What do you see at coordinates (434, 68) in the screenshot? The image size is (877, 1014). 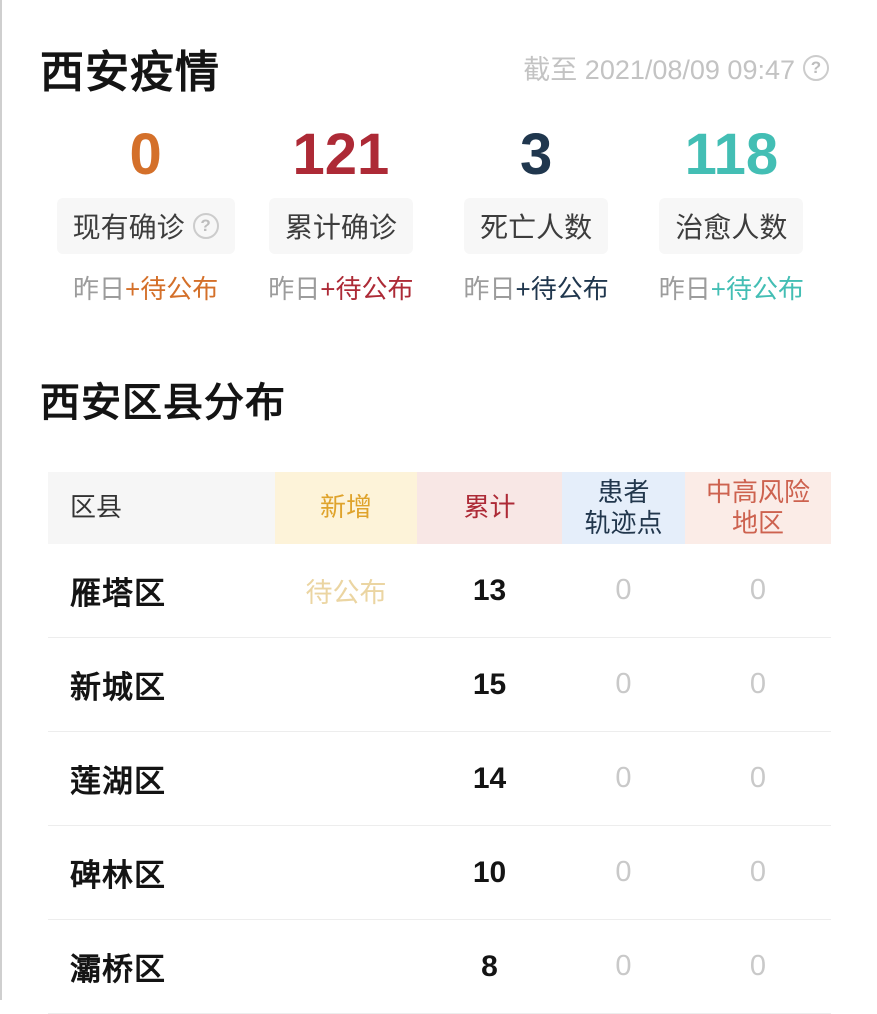 I see `page-header: 西安疫情 截至 2021/08/09 09:47 ?` at bounding box center [434, 68].